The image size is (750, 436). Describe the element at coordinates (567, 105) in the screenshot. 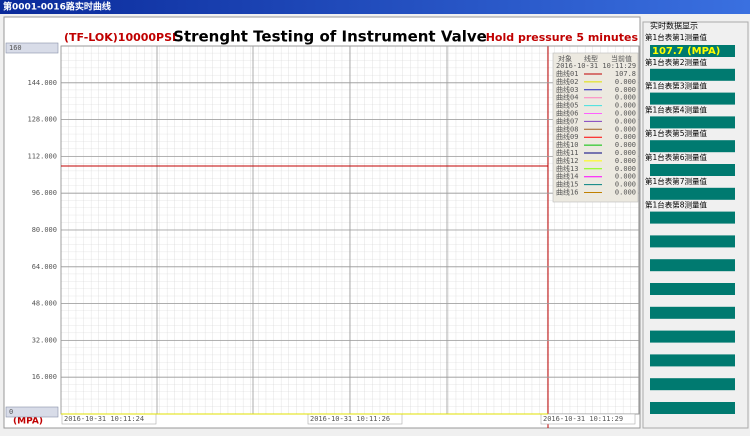

I see `legend-name: 曲线05` at that location.